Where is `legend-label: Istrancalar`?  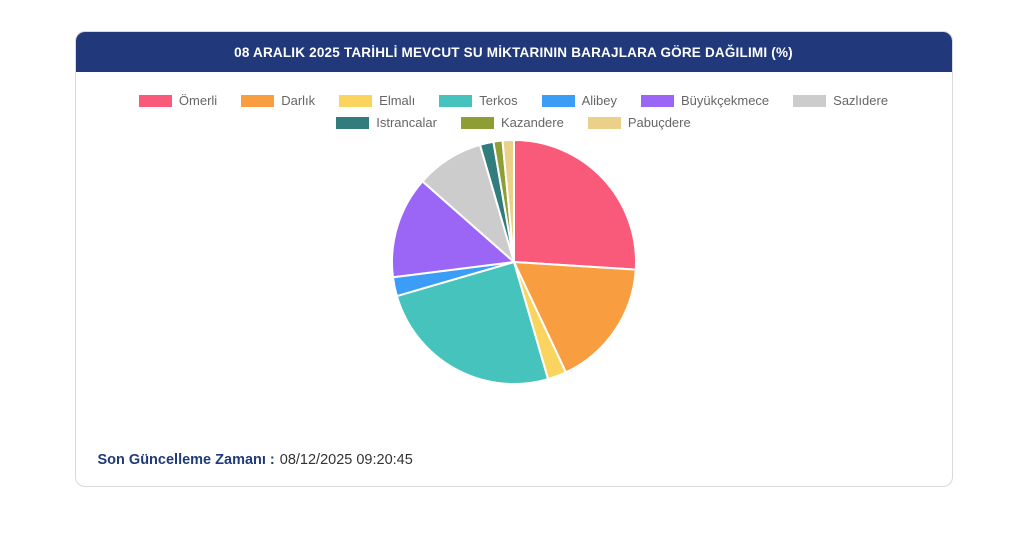
legend-label: Istrancalar is located at coordinates (406, 122).